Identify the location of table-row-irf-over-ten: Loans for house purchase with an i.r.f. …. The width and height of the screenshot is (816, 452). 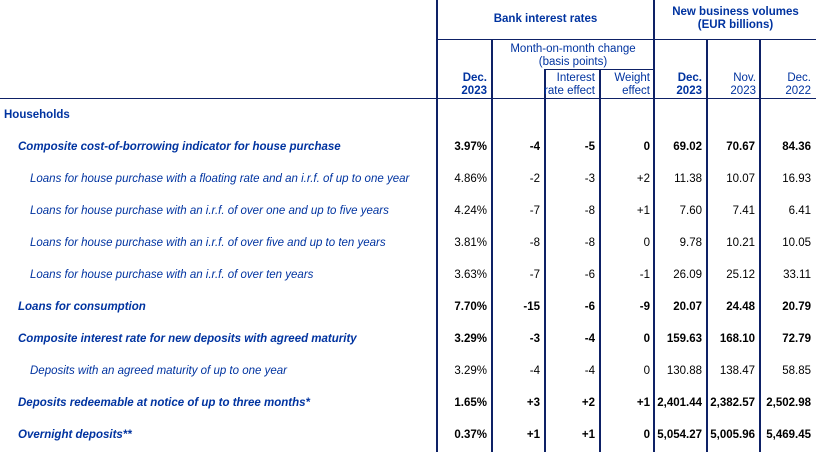
(408, 275).